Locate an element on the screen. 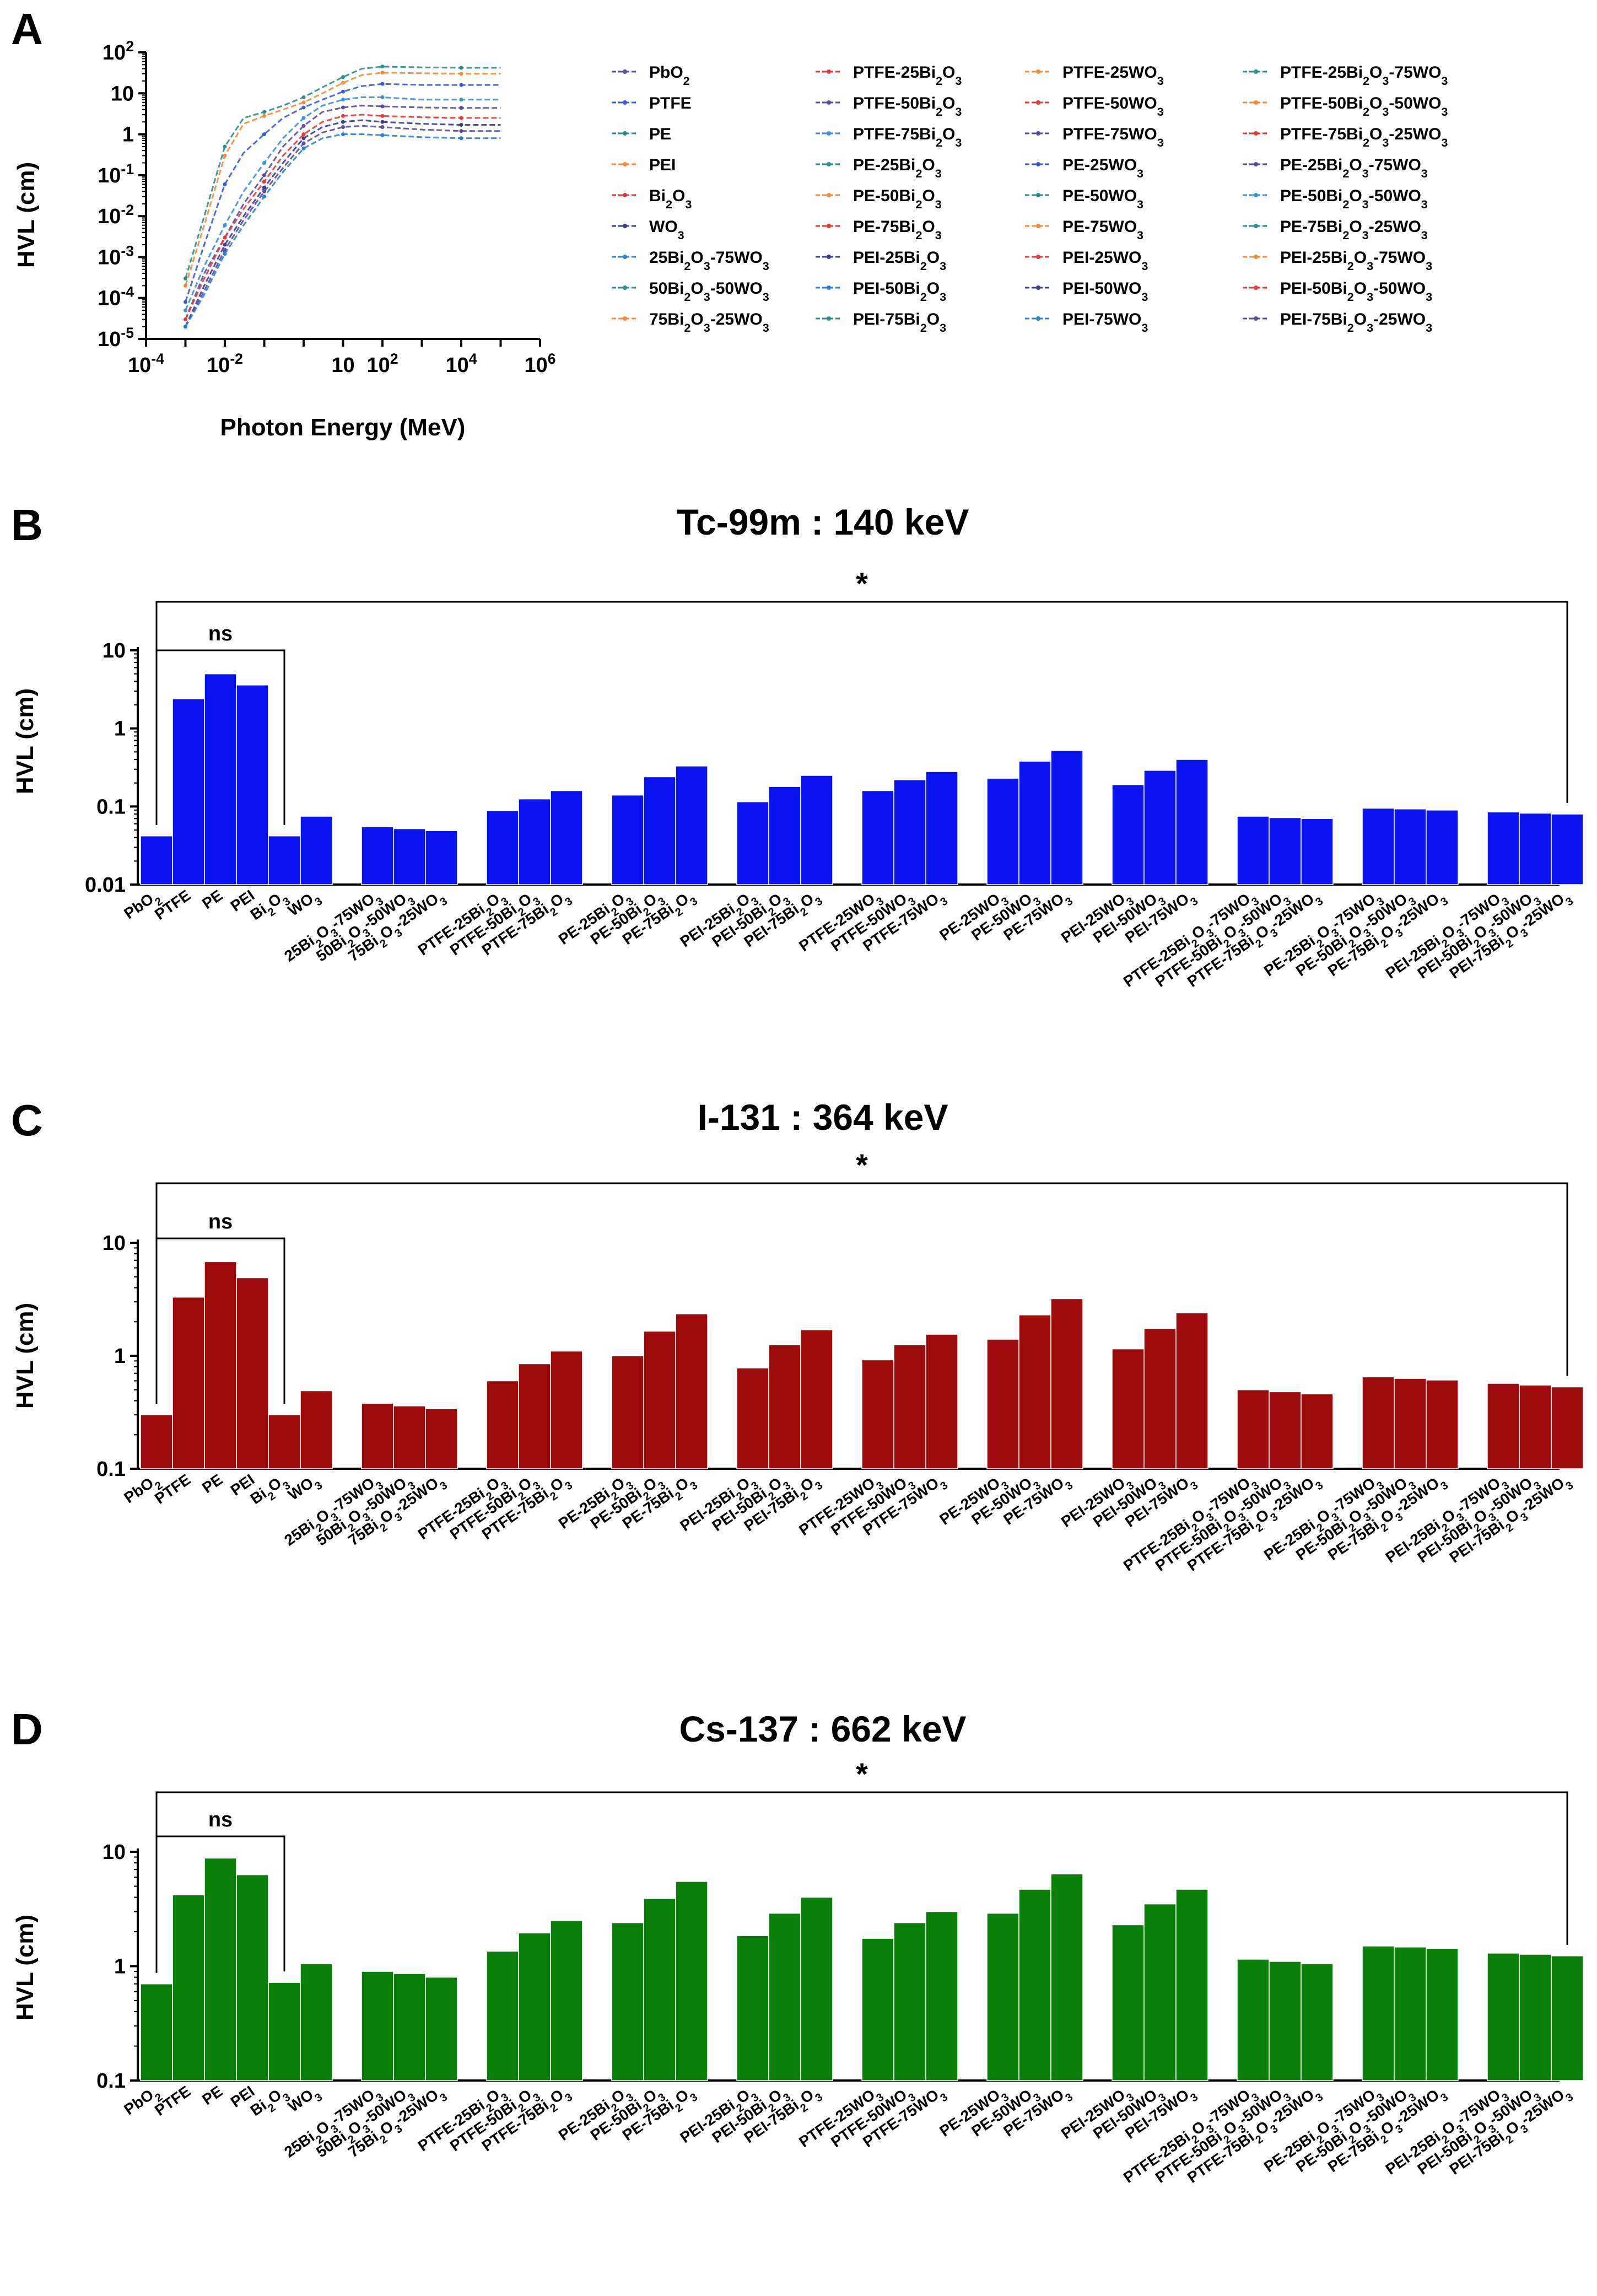 The image size is (1597, 2296). y-tick-label-a: 10⁻³ is located at coordinates (116, 256).